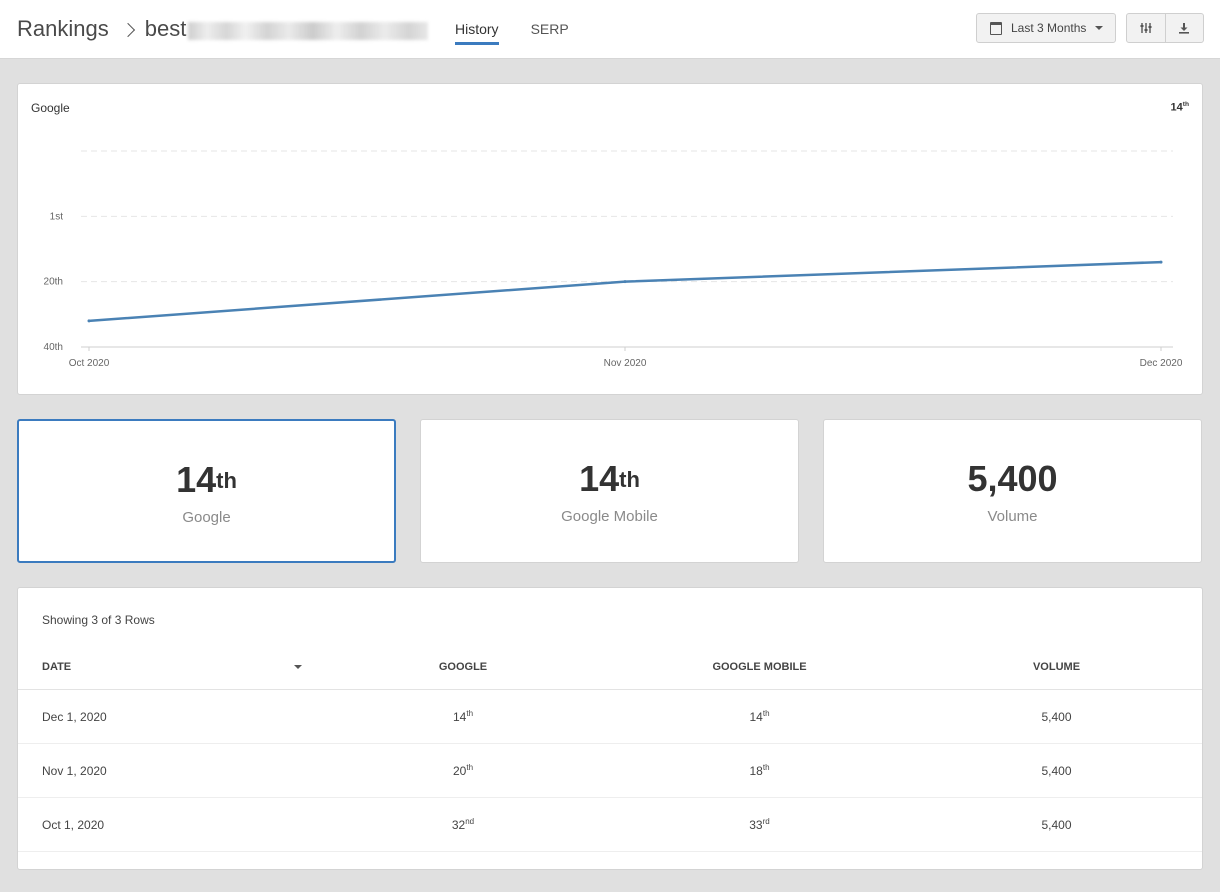 The width and height of the screenshot is (1220, 892). I want to click on stat-card-google: 14th Google, so click(206, 491).